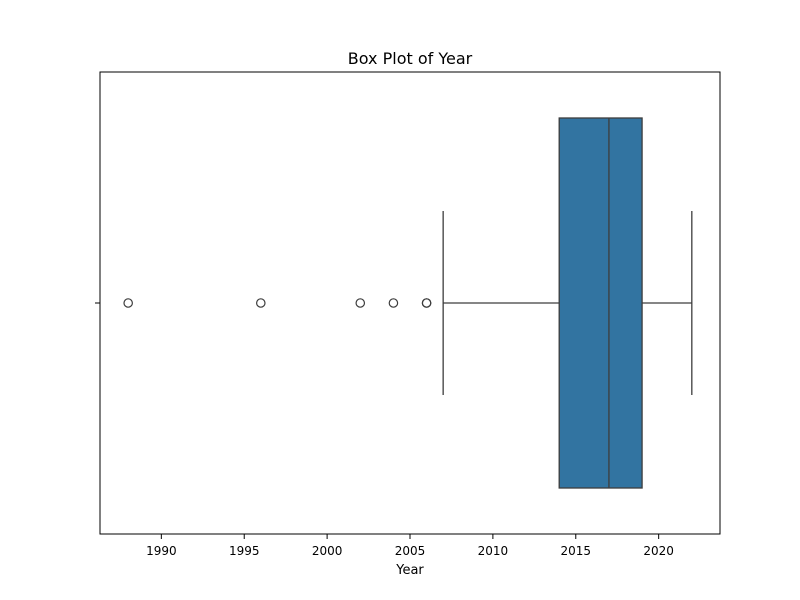 The height and width of the screenshot is (600, 800). What do you see at coordinates (576, 551) in the screenshot?
I see `x-tick-label: 2015` at bounding box center [576, 551].